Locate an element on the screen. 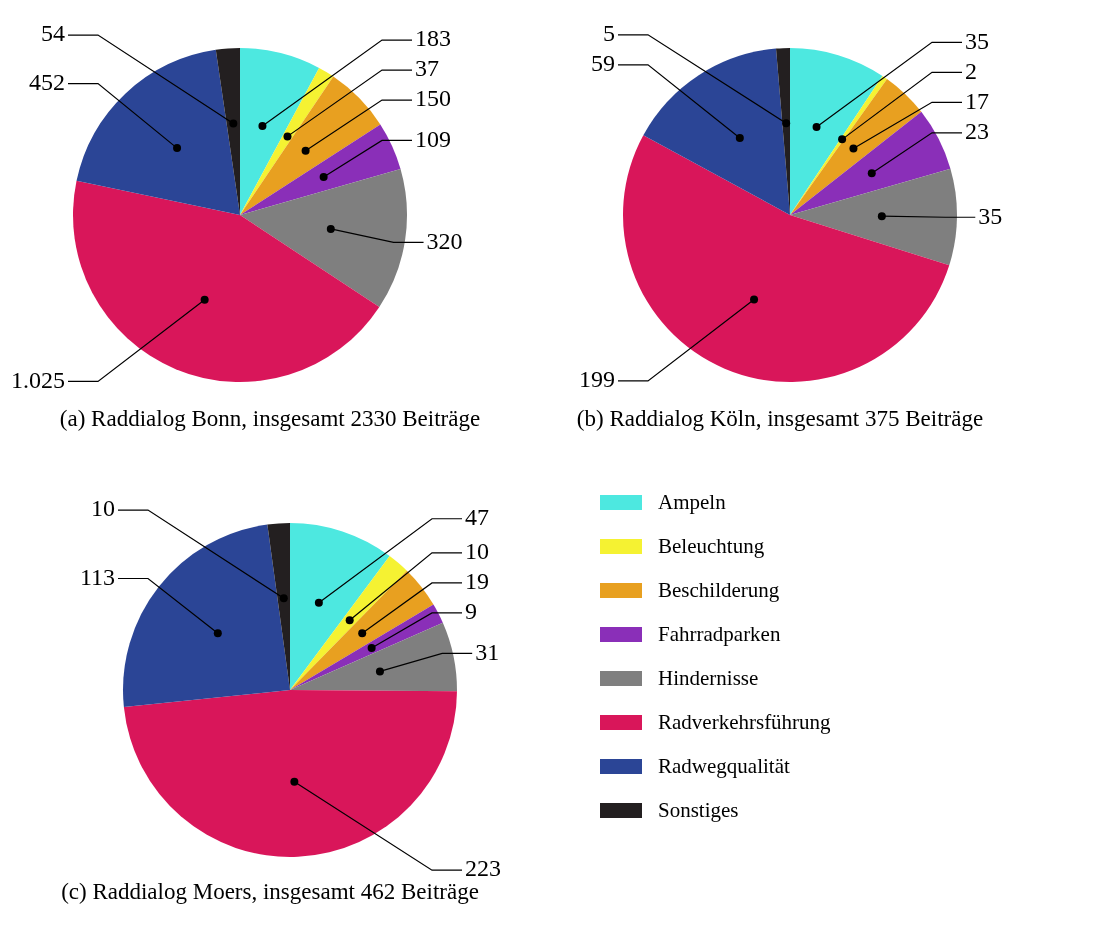  legend-label: Sonstiges is located at coordinates (698, 810).